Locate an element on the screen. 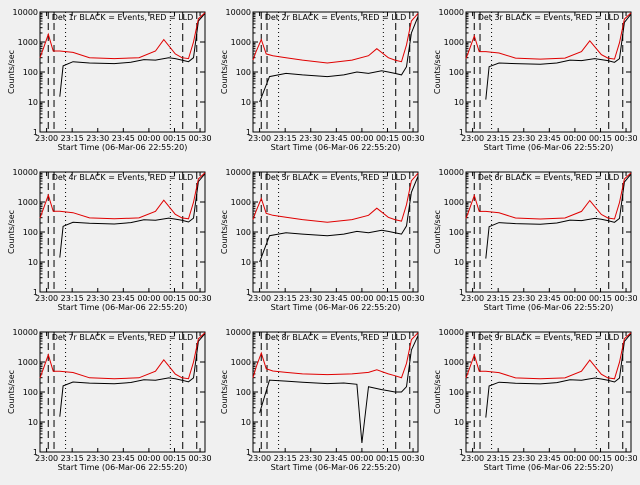 This screenshot has width=640, height=485. chart-title: Det 4r BLACK = Events, RED = LLD is located at coordinates (123, 177).